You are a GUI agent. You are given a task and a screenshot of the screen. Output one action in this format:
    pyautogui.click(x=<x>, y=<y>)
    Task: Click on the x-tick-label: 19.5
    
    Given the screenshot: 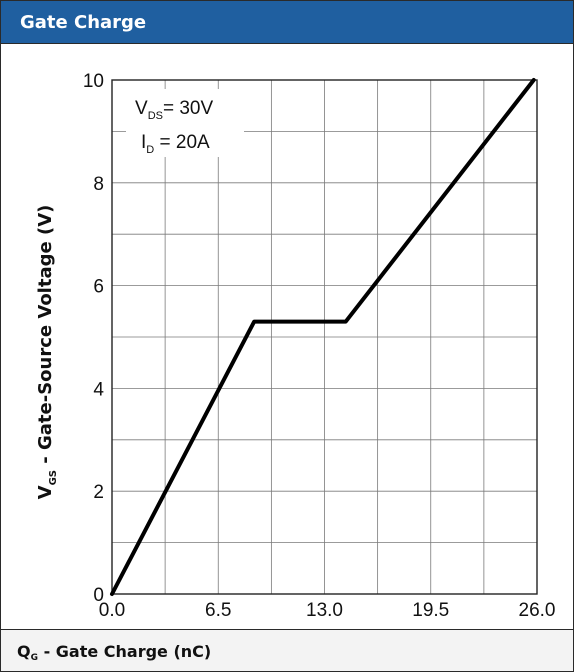 What is the action you would take?
    pyautogui.click(x=430, y=610)
    